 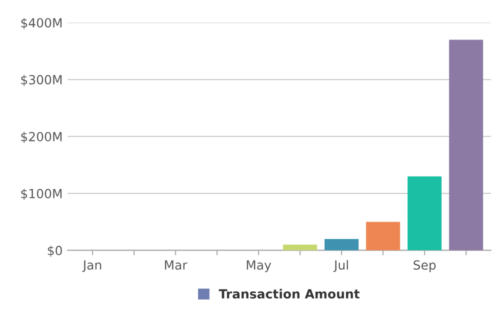 What do you see at coordinates (41, 24) in the screenshot?
I see `y-tick-label: $400M` at bounding box center [41, 24].